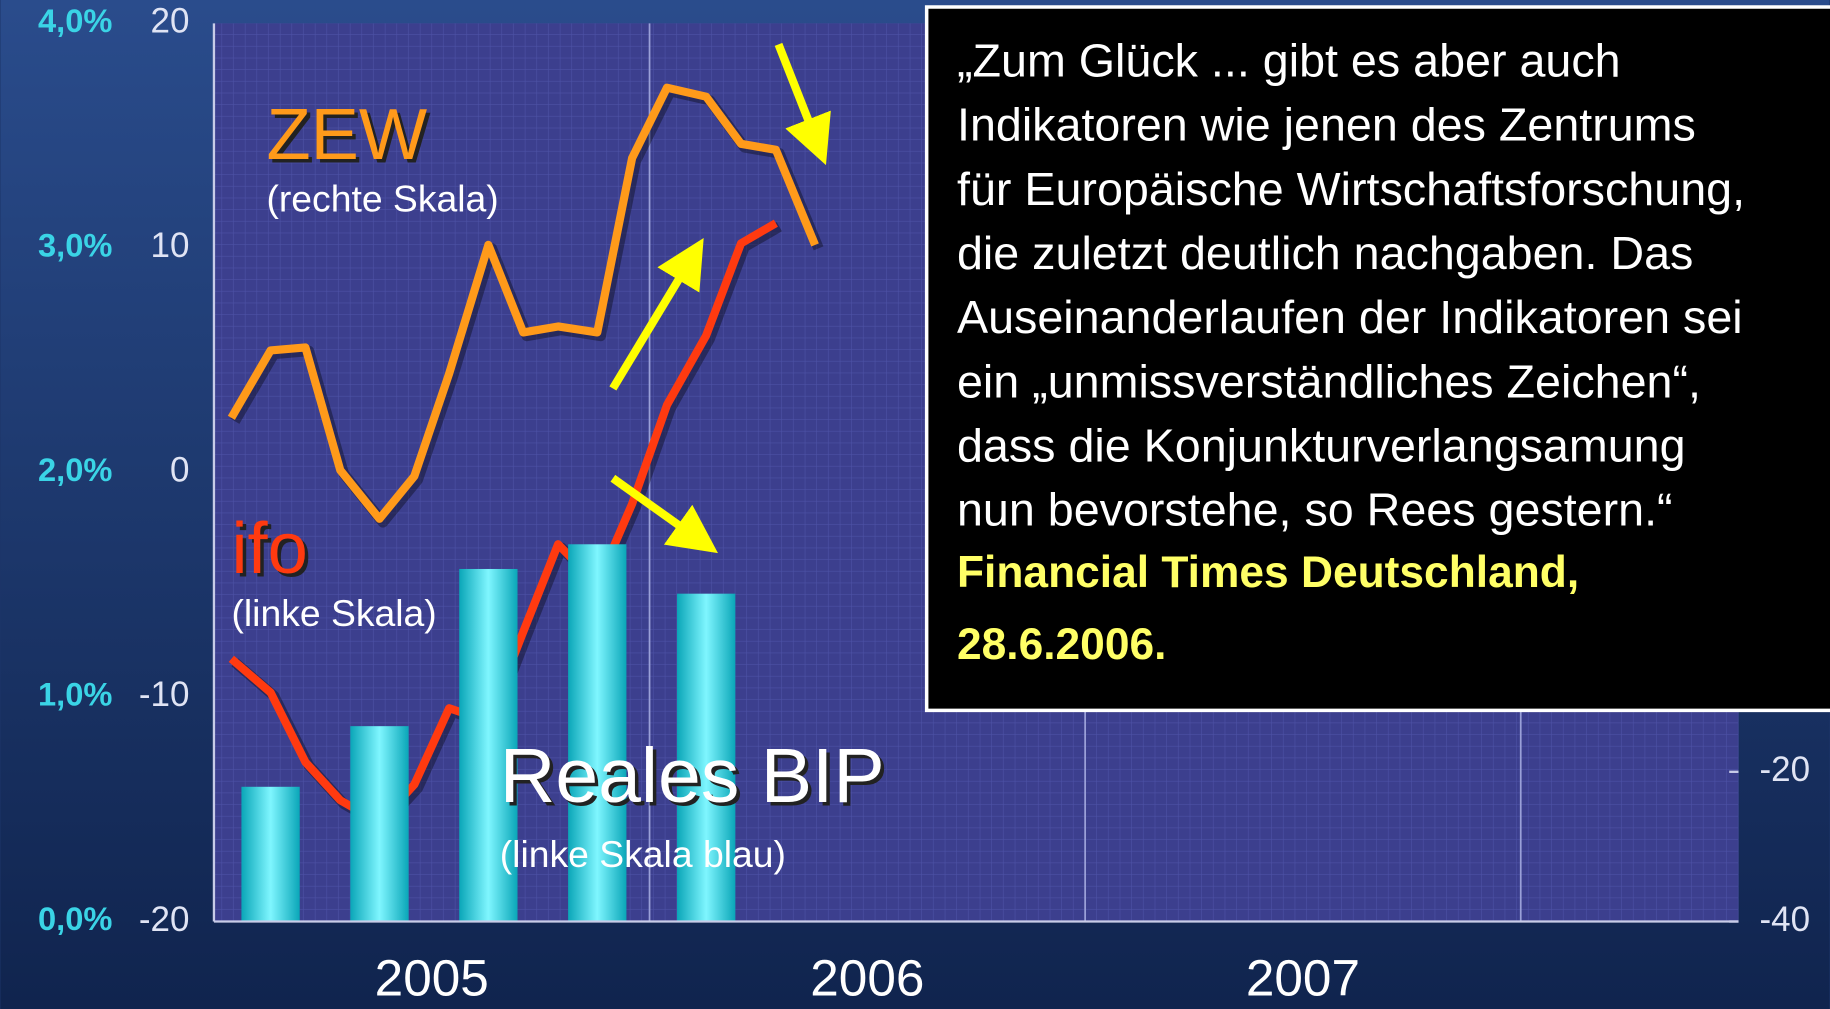 Image resolution: width=1830 pixels, height=1009 pixels. Describe the element at coordinates (269, 549) in the screenshot. I see `series-label: ifo` at that location.